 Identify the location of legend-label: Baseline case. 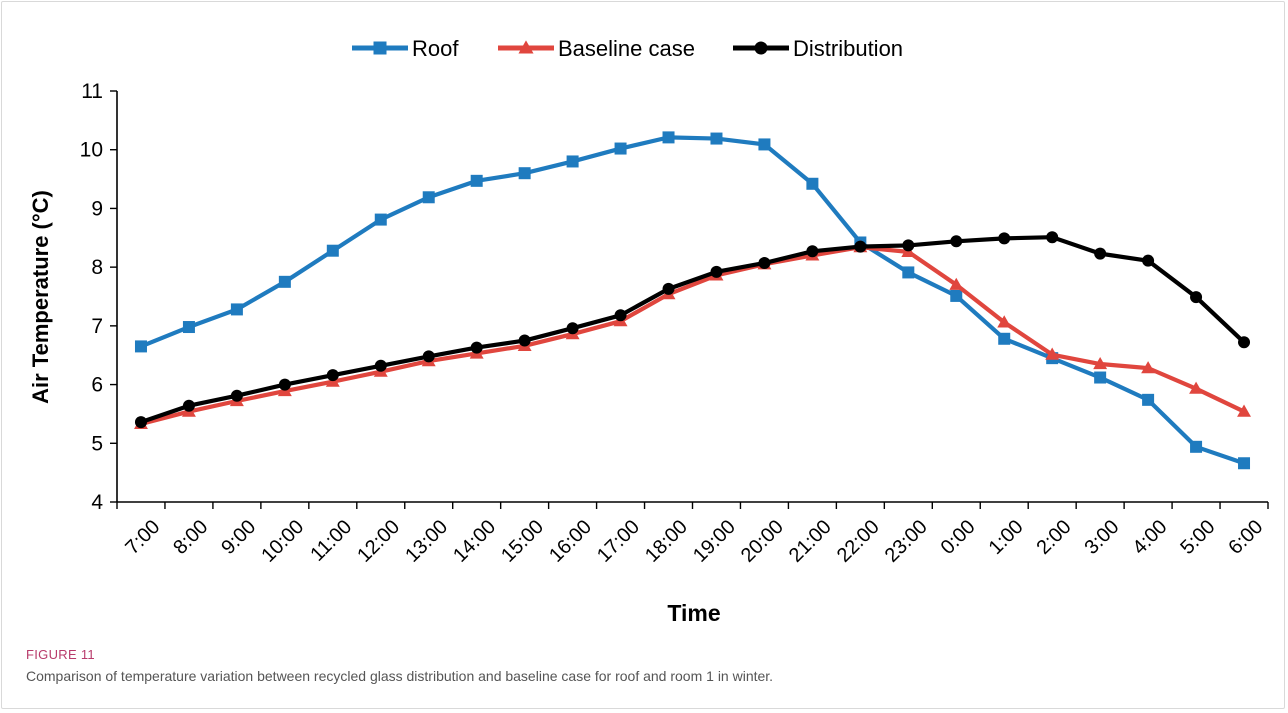
(626, 48).